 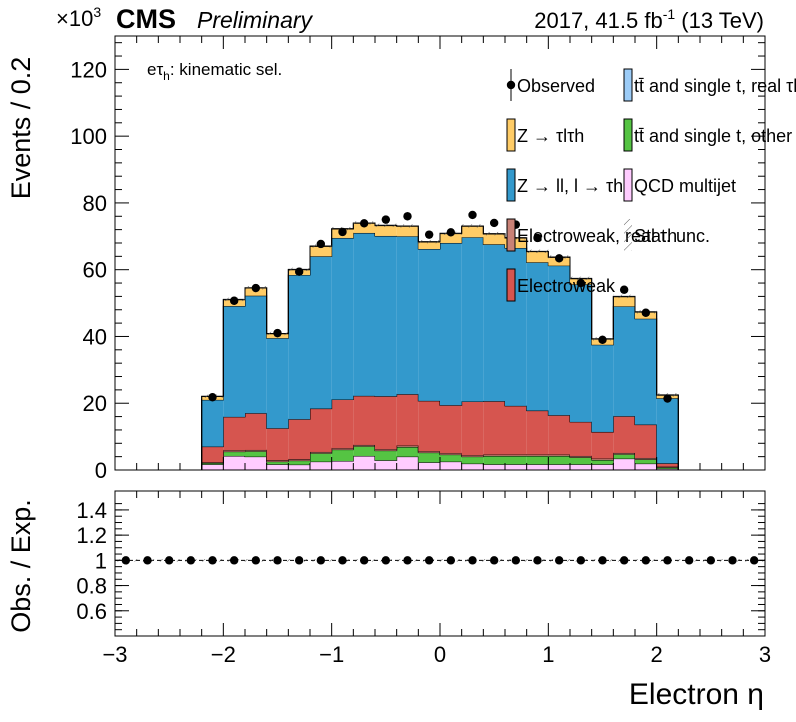 What do you see at coordinates (88, 69) in the screenshot?
I see `y-tick-label: 120` at bounding box center [88, 69].